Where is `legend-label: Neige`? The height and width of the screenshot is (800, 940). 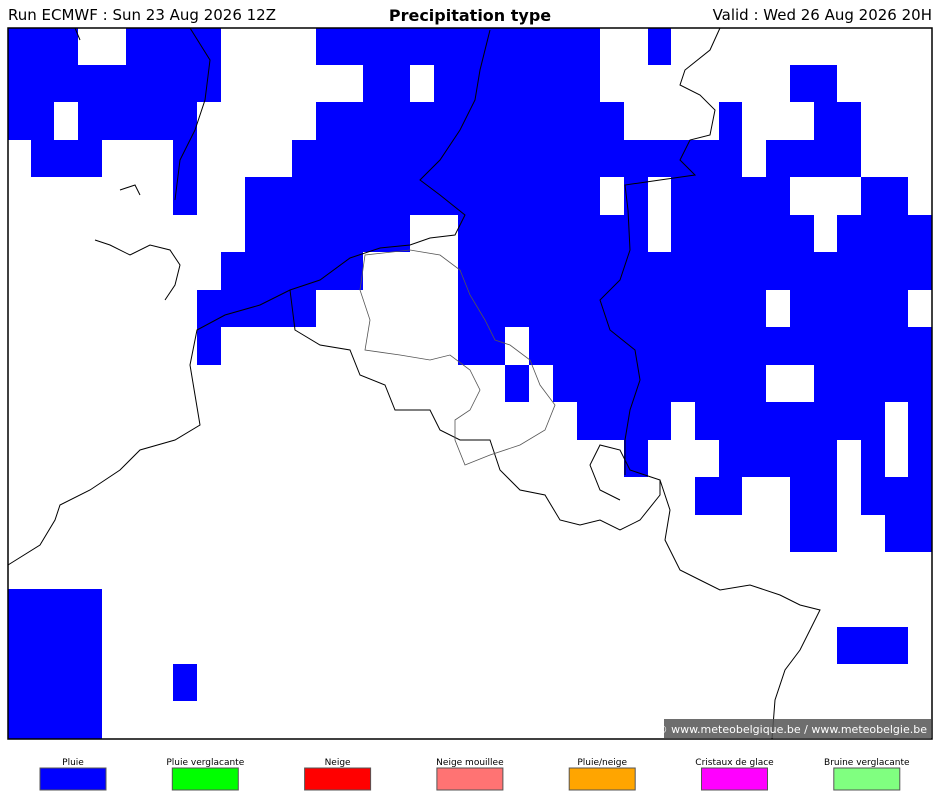 legend-label: Neige is located at coordinates (338, 763).